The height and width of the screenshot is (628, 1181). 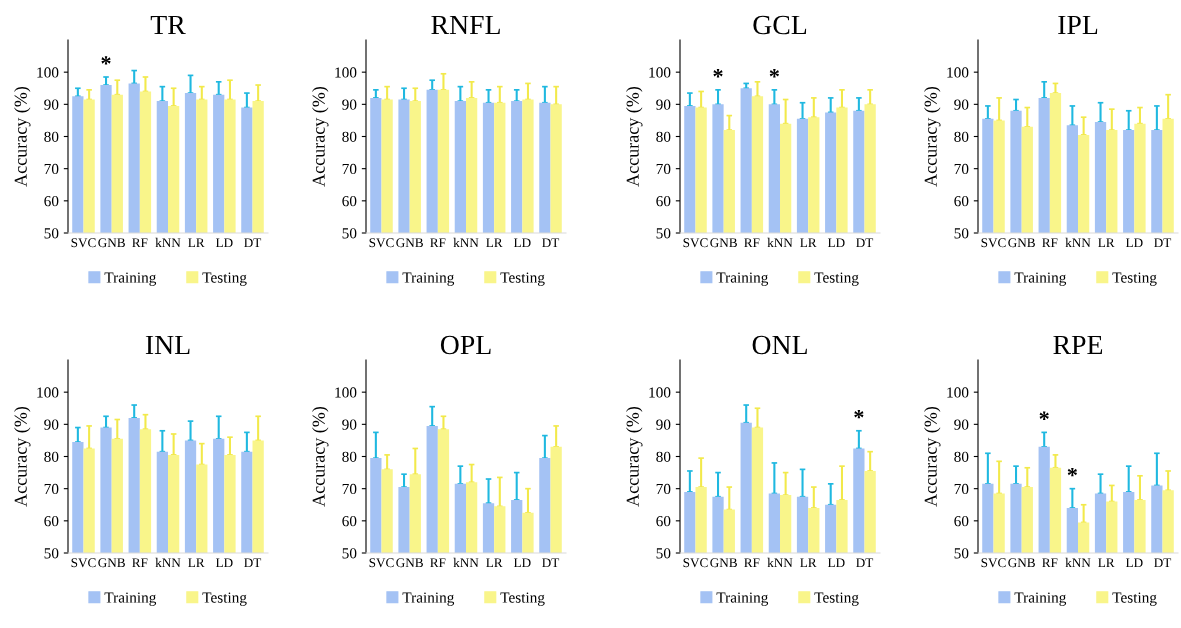 I want to click on chart-title: GCL, so click(x=780, y=25).